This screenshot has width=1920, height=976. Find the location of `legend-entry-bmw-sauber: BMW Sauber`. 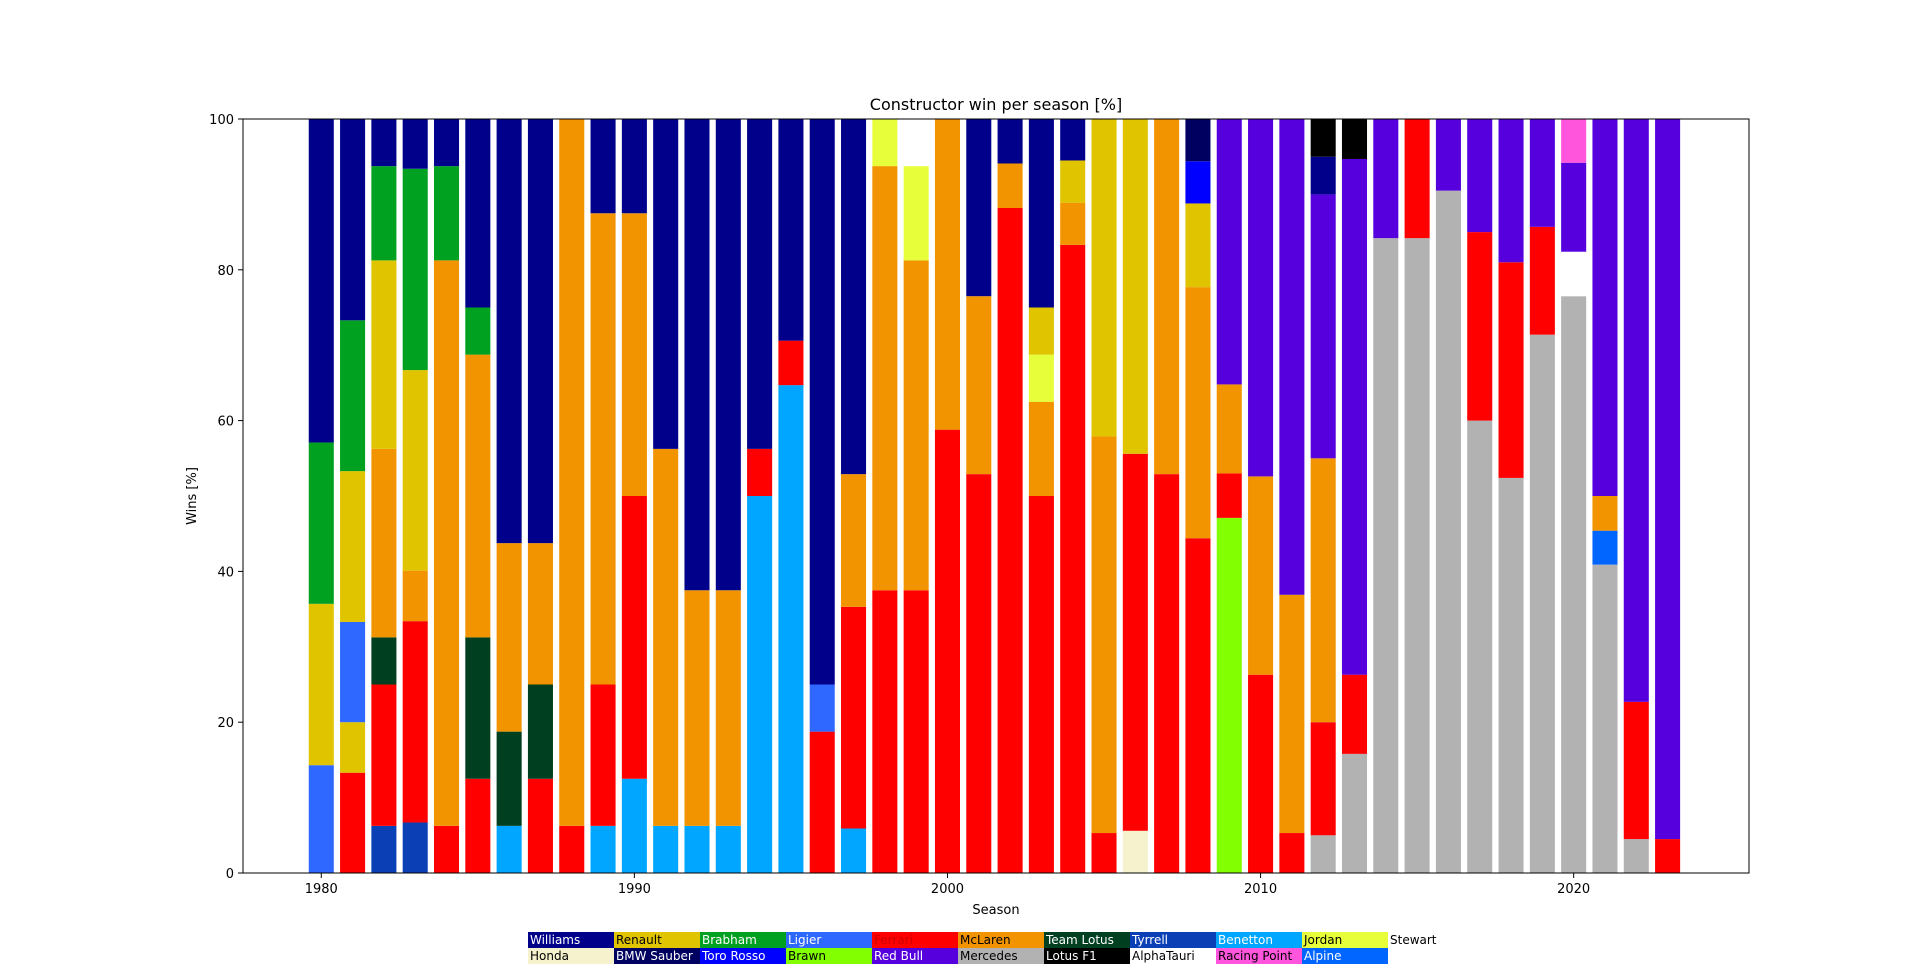

legend-entry-bmw-sauber: BMW Sauber is located at coordinates (657, 956).